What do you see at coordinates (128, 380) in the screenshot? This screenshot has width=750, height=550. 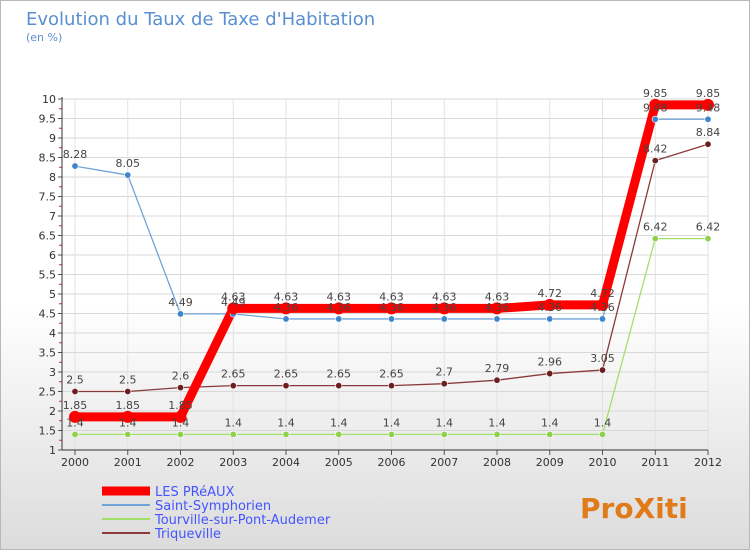 I see `data-label: 2.5` at bounding box center [128, 380].